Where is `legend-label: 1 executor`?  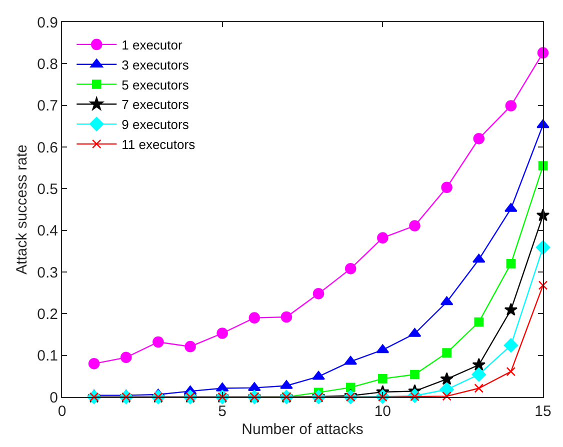
legend-label: 1 executor is located at coordinates (152, 45).